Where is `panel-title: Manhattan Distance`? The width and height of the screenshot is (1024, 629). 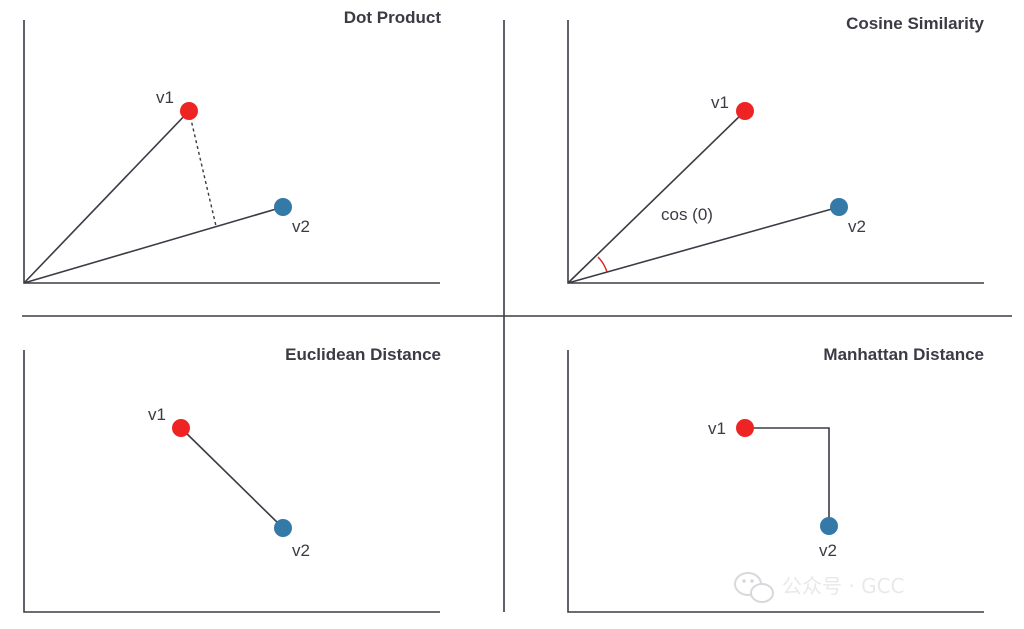
panel-title: Manhattan Distance is located at coordinates (903, 354).